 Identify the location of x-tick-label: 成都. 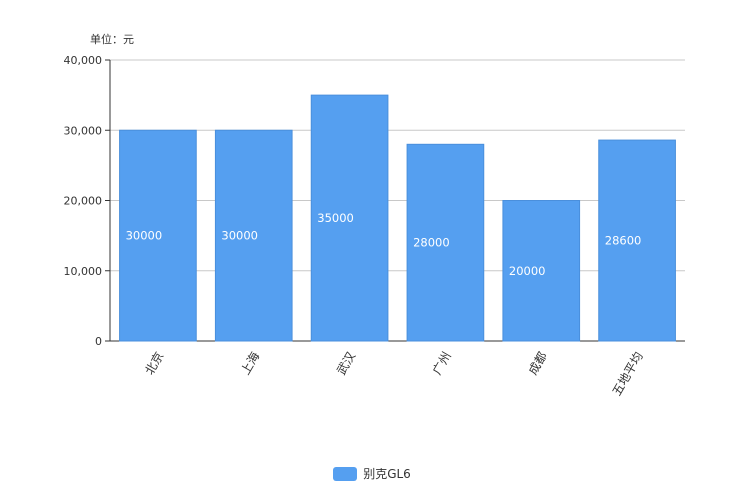
(538, 364).